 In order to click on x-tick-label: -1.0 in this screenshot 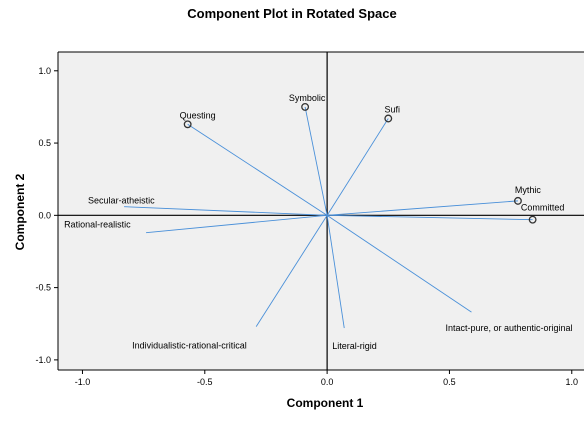, I will do `click(83, 382)`.